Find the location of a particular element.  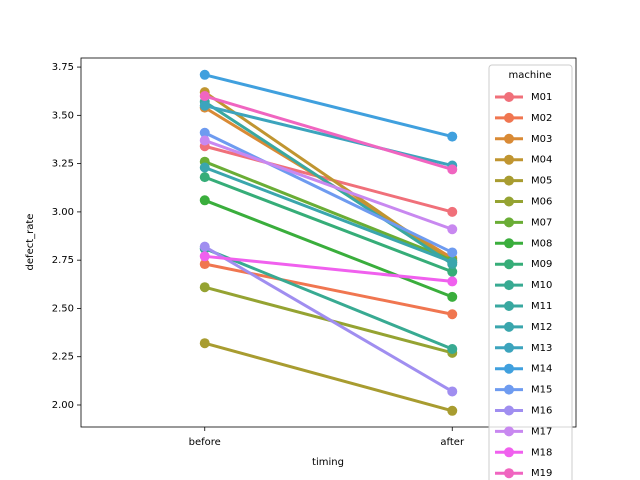

legend-label: M19 is located at coordinates (541, 473).